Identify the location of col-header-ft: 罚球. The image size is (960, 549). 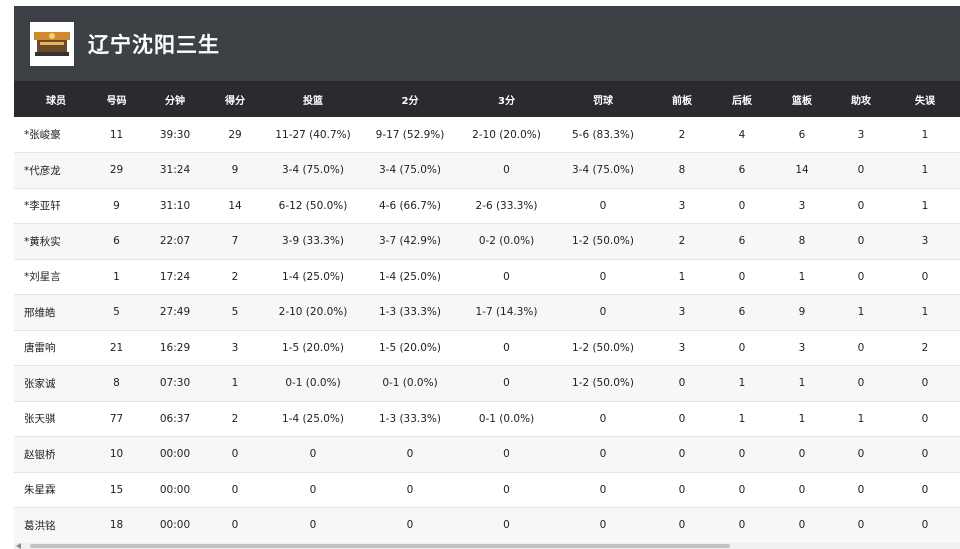
(603, 101).